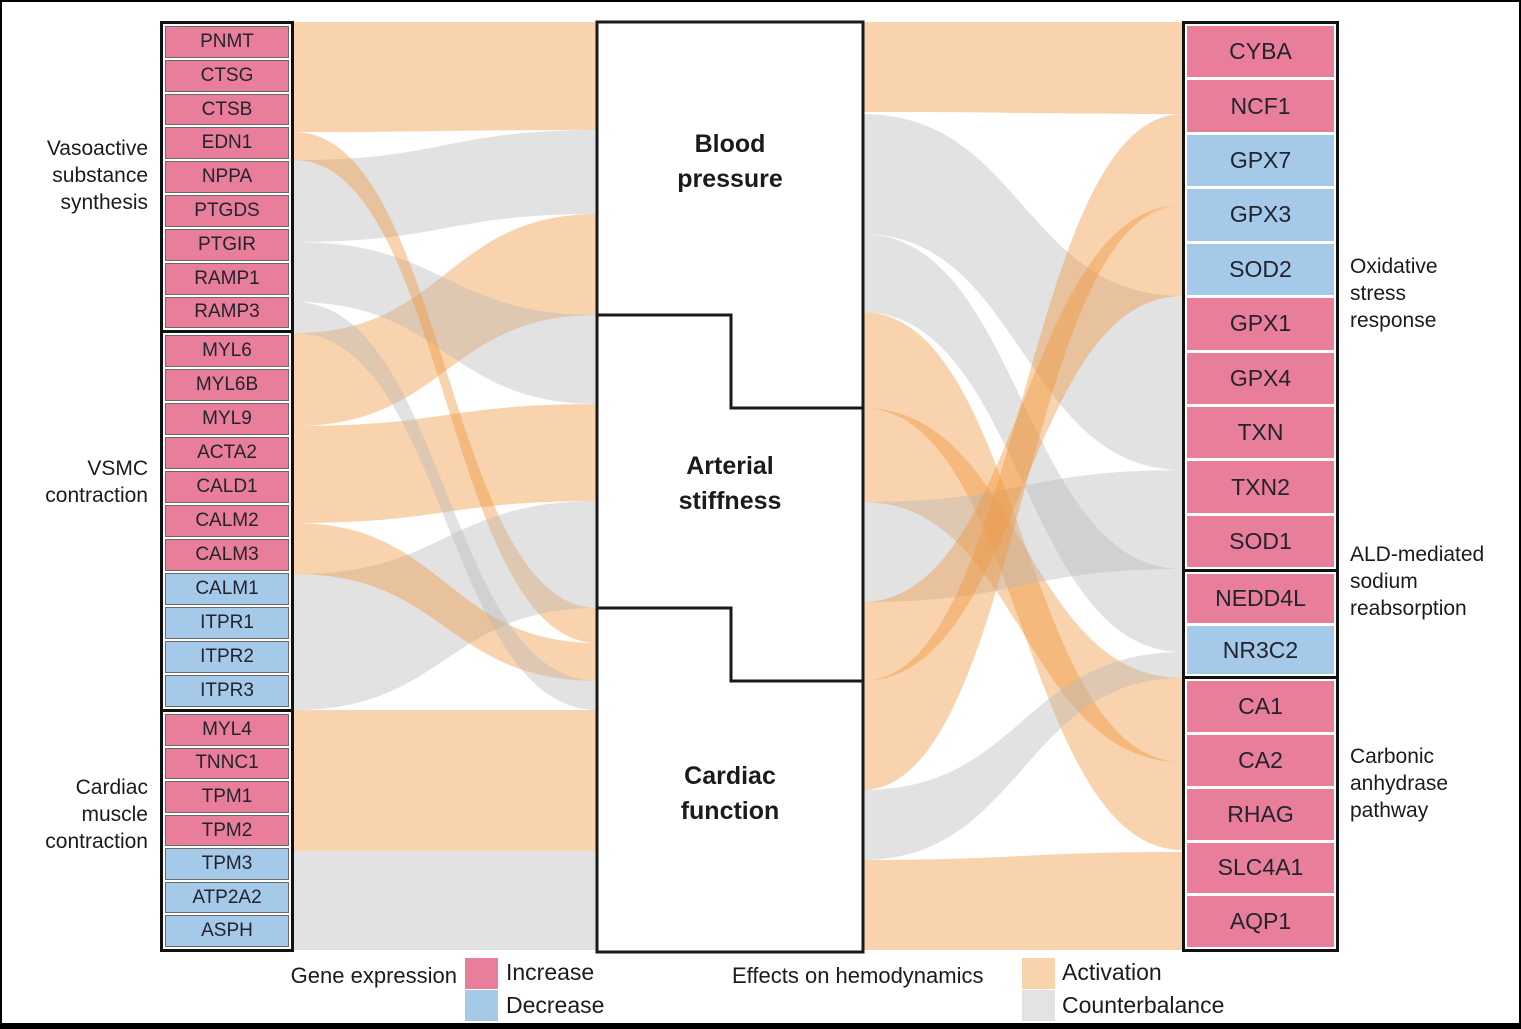 This screenshot has width=1521, height=1029. Describe the element at coordinates (1260, 487) in the screenshot. I see `gene-cell-txn2: TXN2` at that location.